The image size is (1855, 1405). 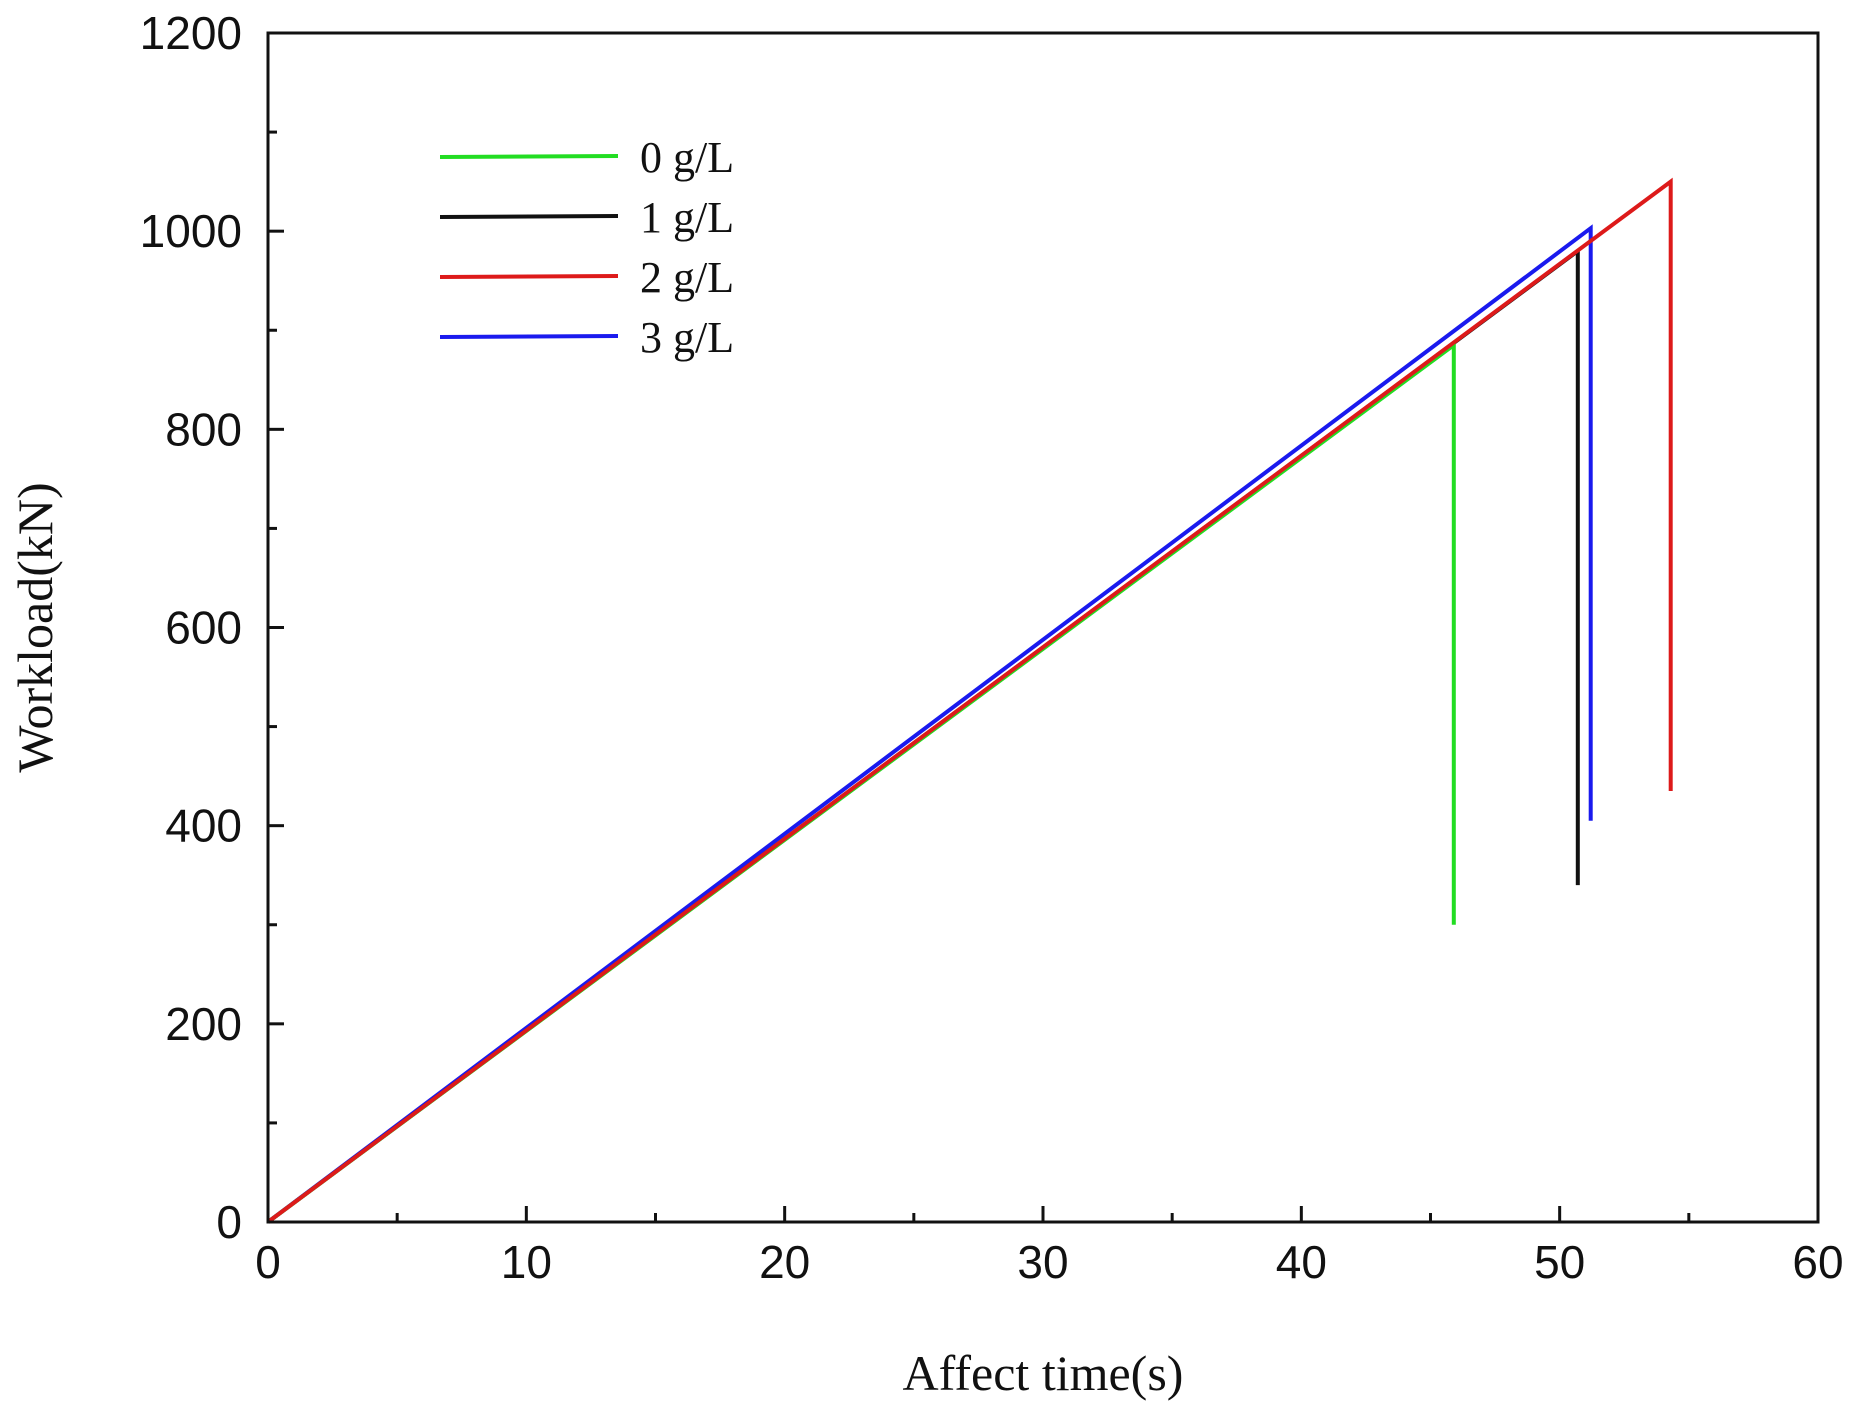 What do you see at coordinates (1559, 1262) in the screenshot?
I see `x-tick-label: 50` at bounding box center [1559, 1262].